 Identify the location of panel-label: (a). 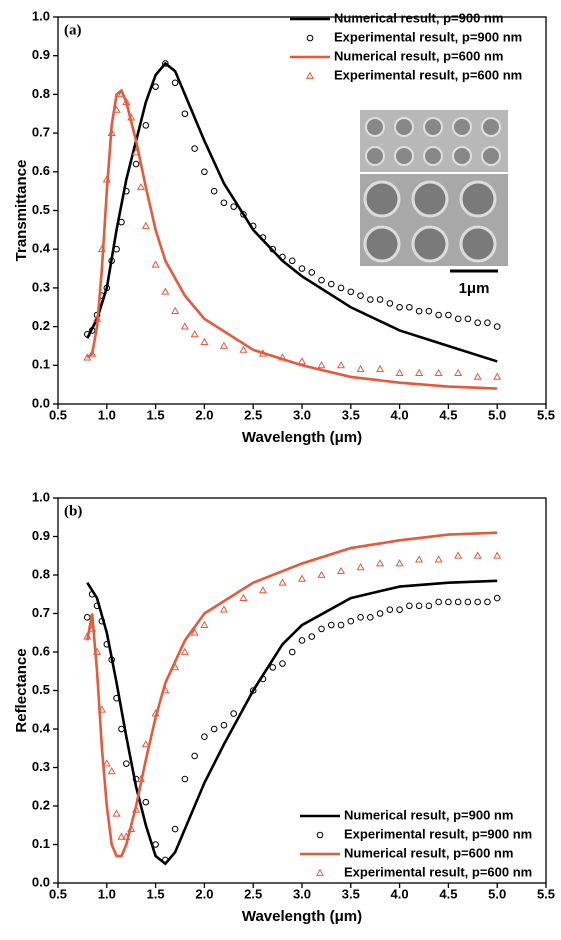
(73, 30).